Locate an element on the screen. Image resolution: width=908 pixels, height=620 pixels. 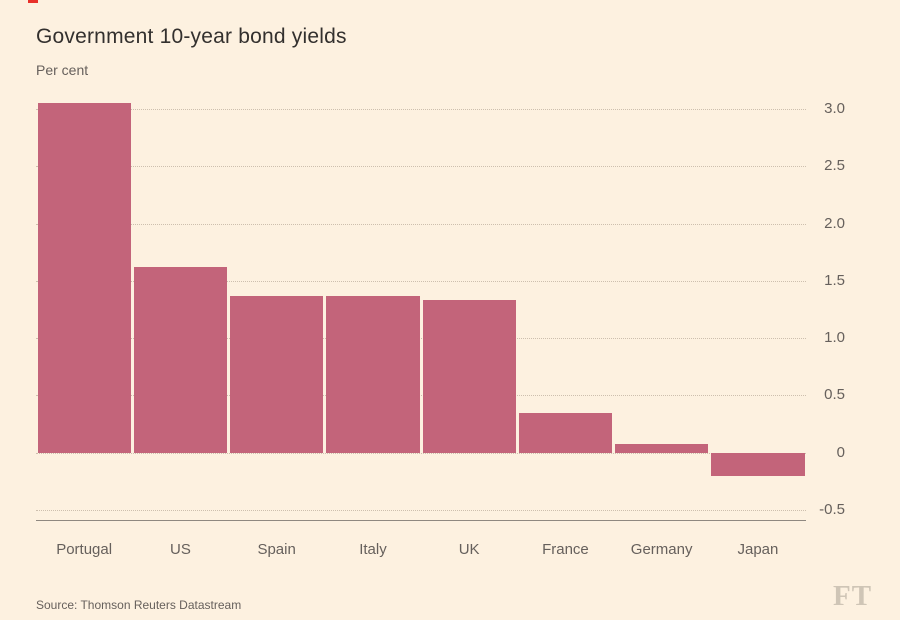
ytick-label: 2.0 is located at coordinates (834, 223).